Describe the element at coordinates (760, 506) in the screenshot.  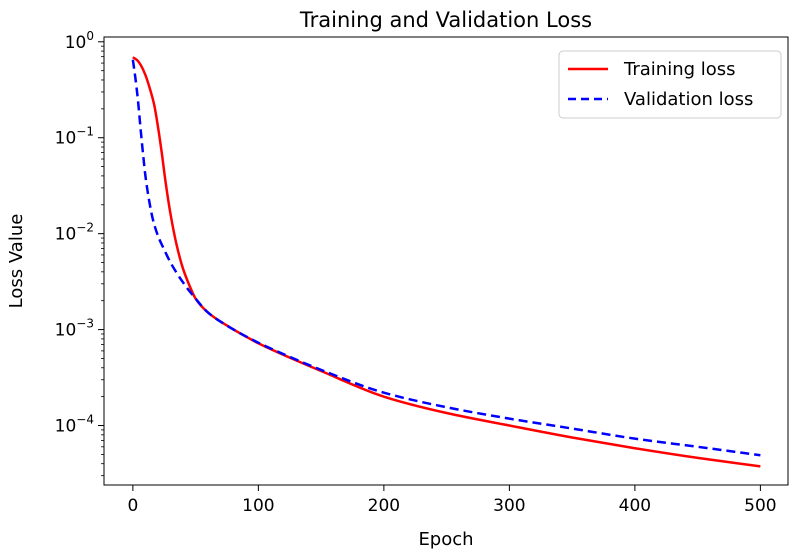
I see `x-tick-label: 500` at that location.